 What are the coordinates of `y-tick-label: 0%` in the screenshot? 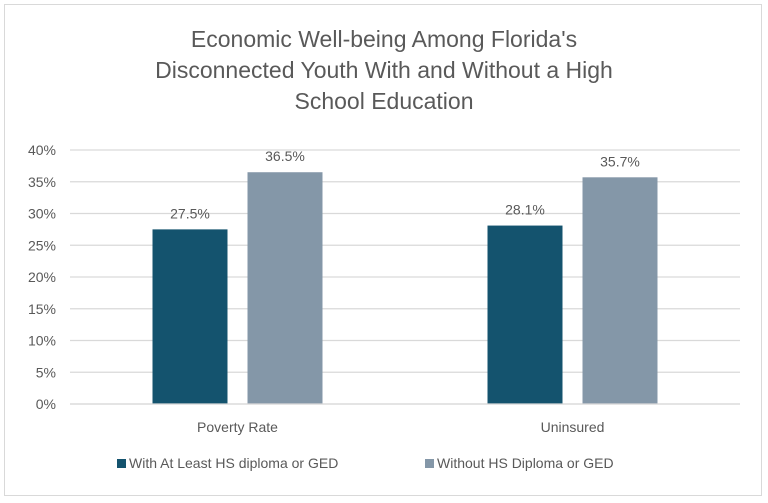 It's located at (46, 404).